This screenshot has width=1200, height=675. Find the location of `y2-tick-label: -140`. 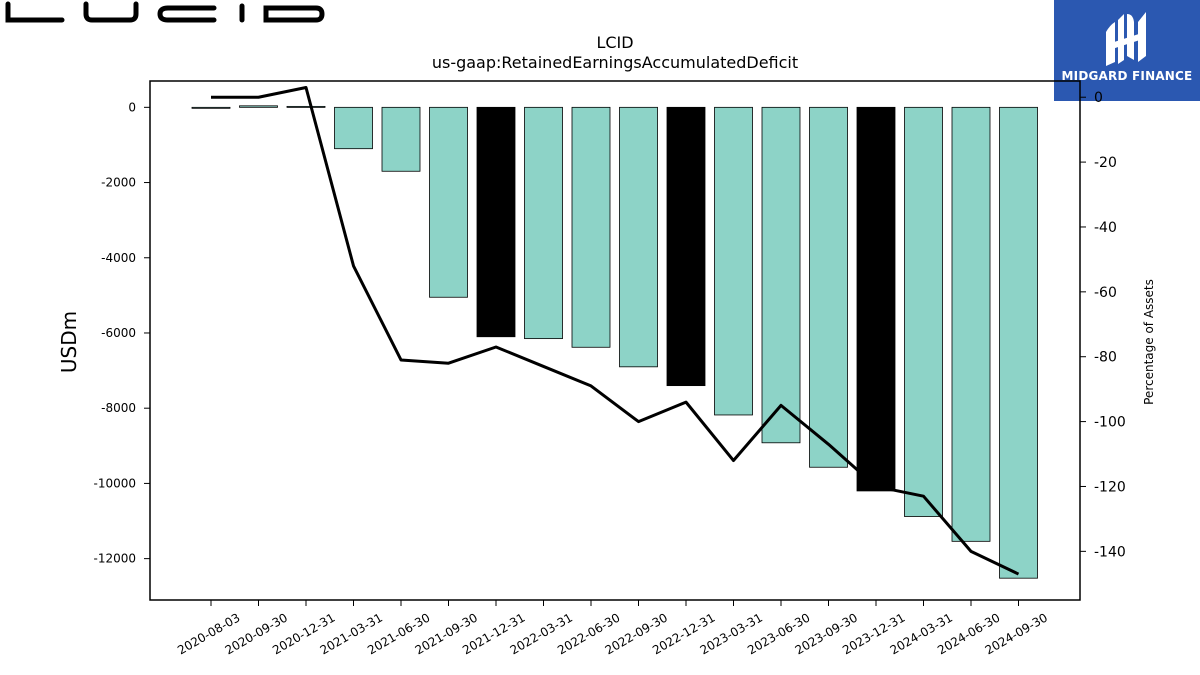

y2-tick-label: -140 is located at coordinates (1110, 552).